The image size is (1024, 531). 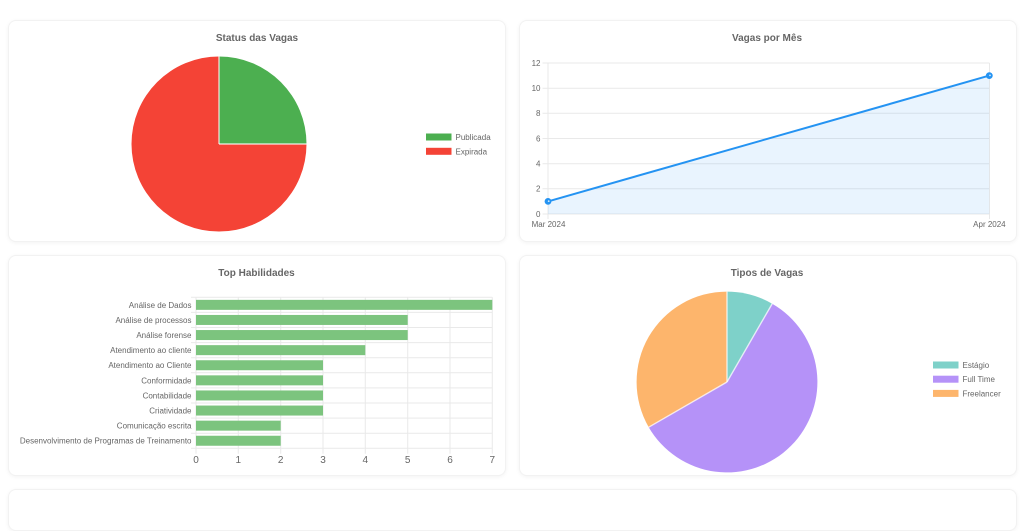 I want to click on svg-text: Atendimento ao Cliente, so click(x=150, y=365).